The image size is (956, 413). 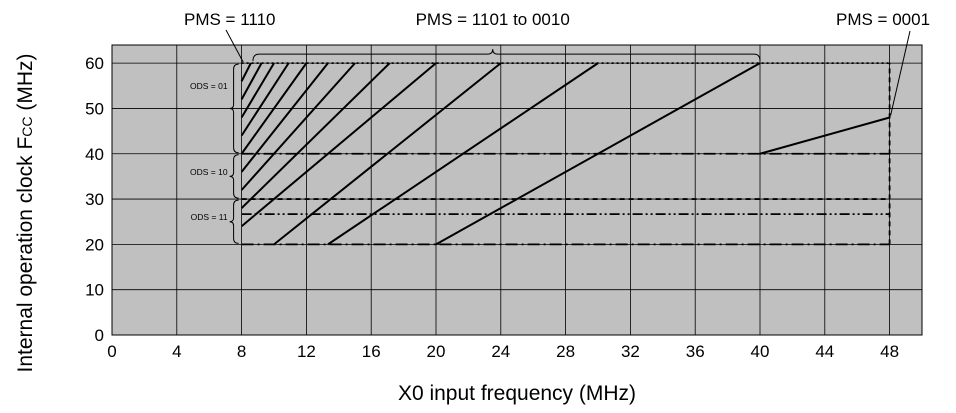 What do you see at coordinates (630, 351) in the screenshot?
I see `x-tick-label: 32` at bounding box center [630, 351].